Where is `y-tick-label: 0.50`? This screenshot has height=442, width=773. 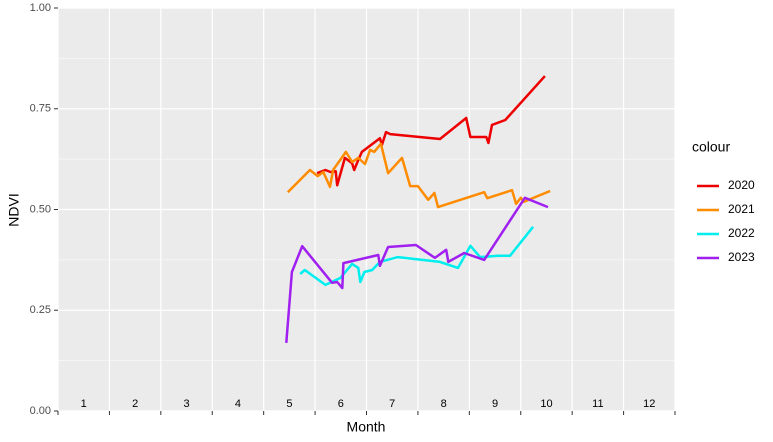 y-tick-label: 0.50 is located at coordinates (40, 209).